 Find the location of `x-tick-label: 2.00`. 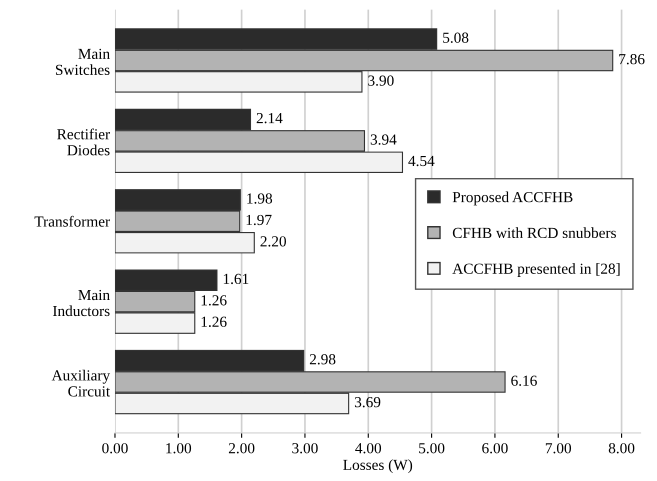

x-tick-label: 2.00 is located at coordinates (241, 448).